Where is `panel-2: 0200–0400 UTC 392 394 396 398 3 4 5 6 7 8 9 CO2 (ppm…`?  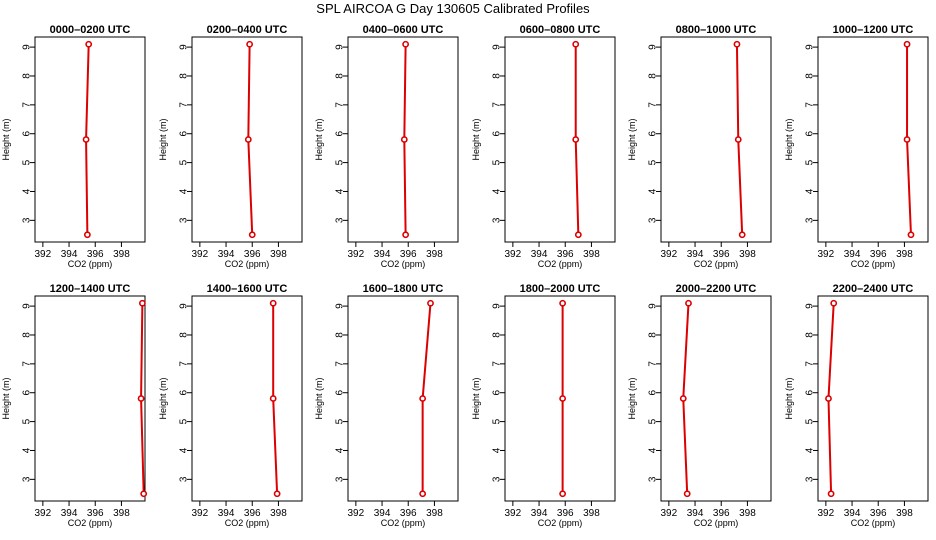
panel-2: 0200–0400 UTC 392 394 396 398 3 4 5 6 7 8 9 CO2 (ppm… is located at coordinates (230, 146).